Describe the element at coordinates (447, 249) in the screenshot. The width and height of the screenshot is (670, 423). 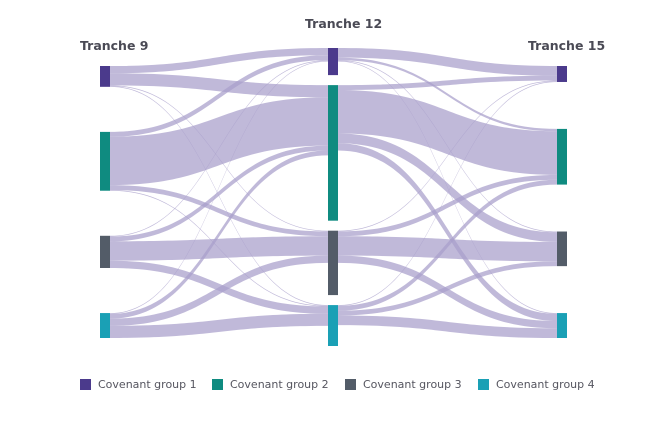
I see `link-s1-g3-to-g3` at that location.